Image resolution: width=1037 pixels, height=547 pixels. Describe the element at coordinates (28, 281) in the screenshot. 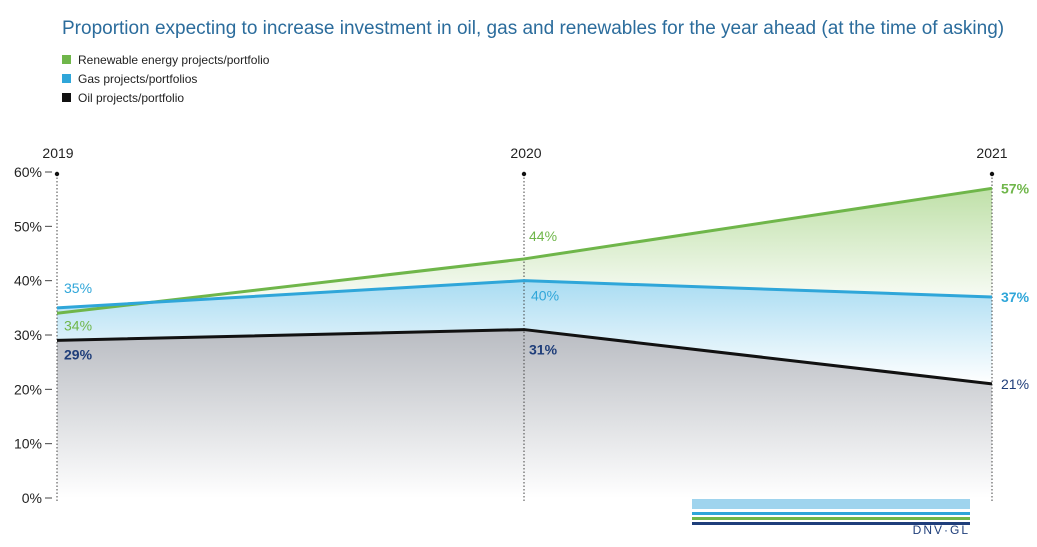

I see `y-tick-label-4: 40%` at that location.